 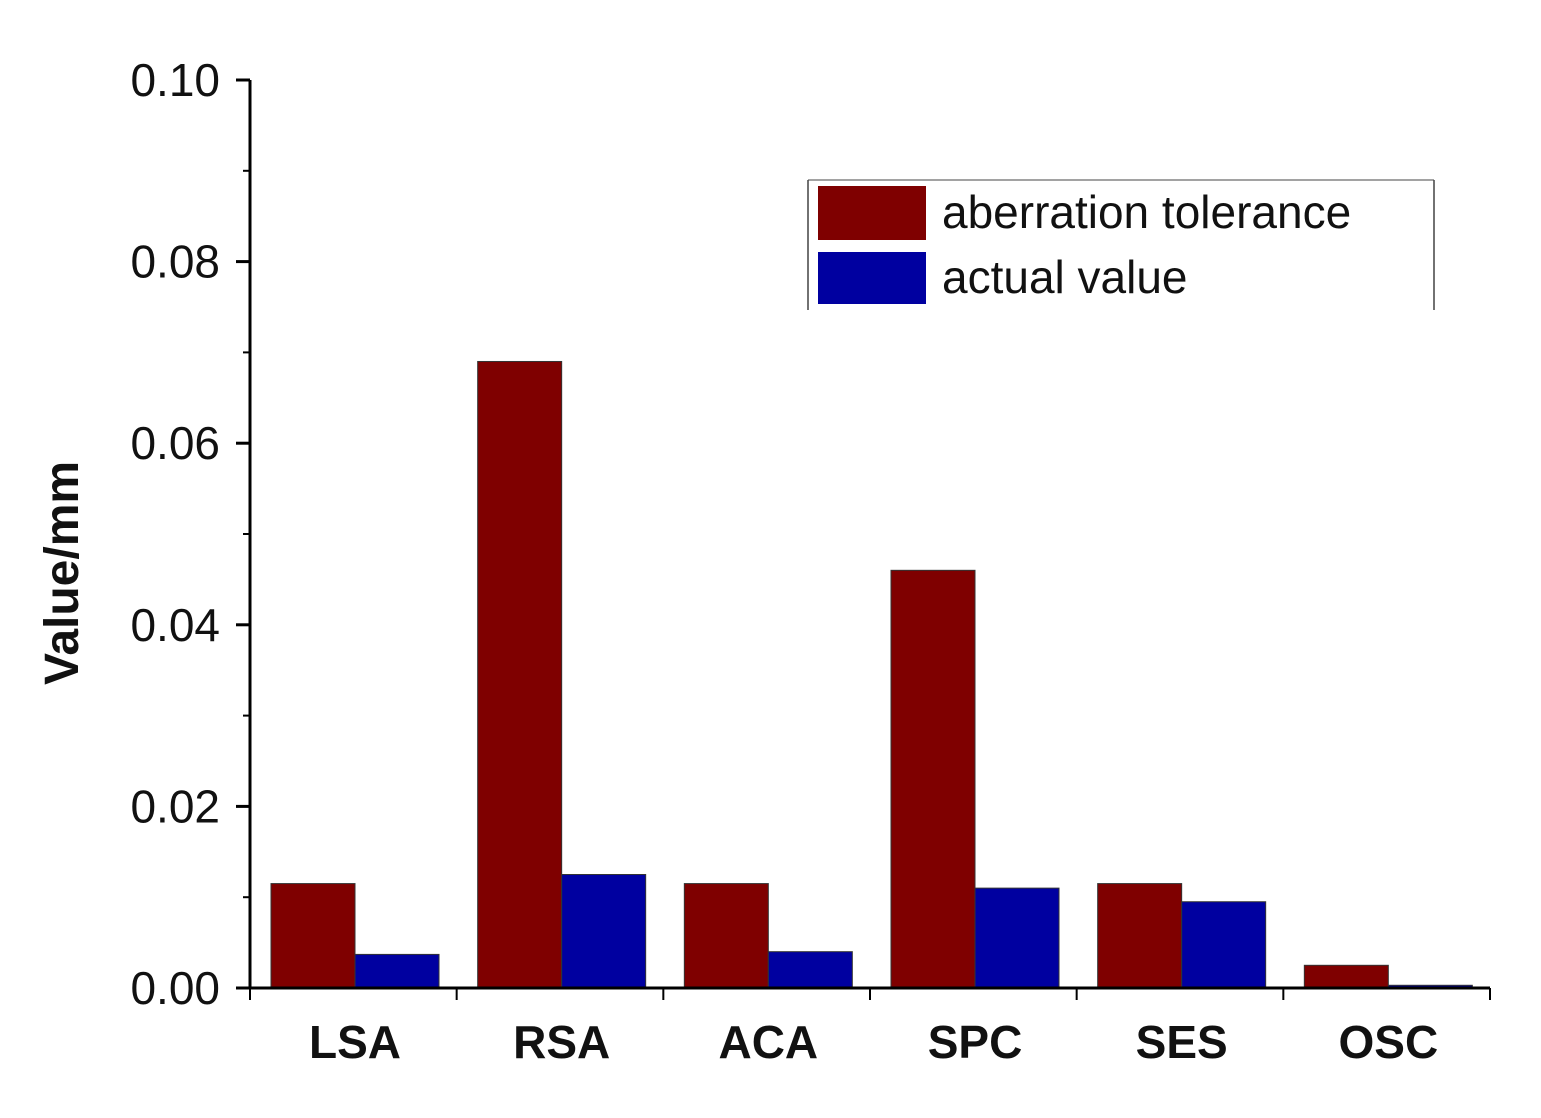 I want to click on x-tick-label-osc: OSC, so click(x=1388, y=1042).